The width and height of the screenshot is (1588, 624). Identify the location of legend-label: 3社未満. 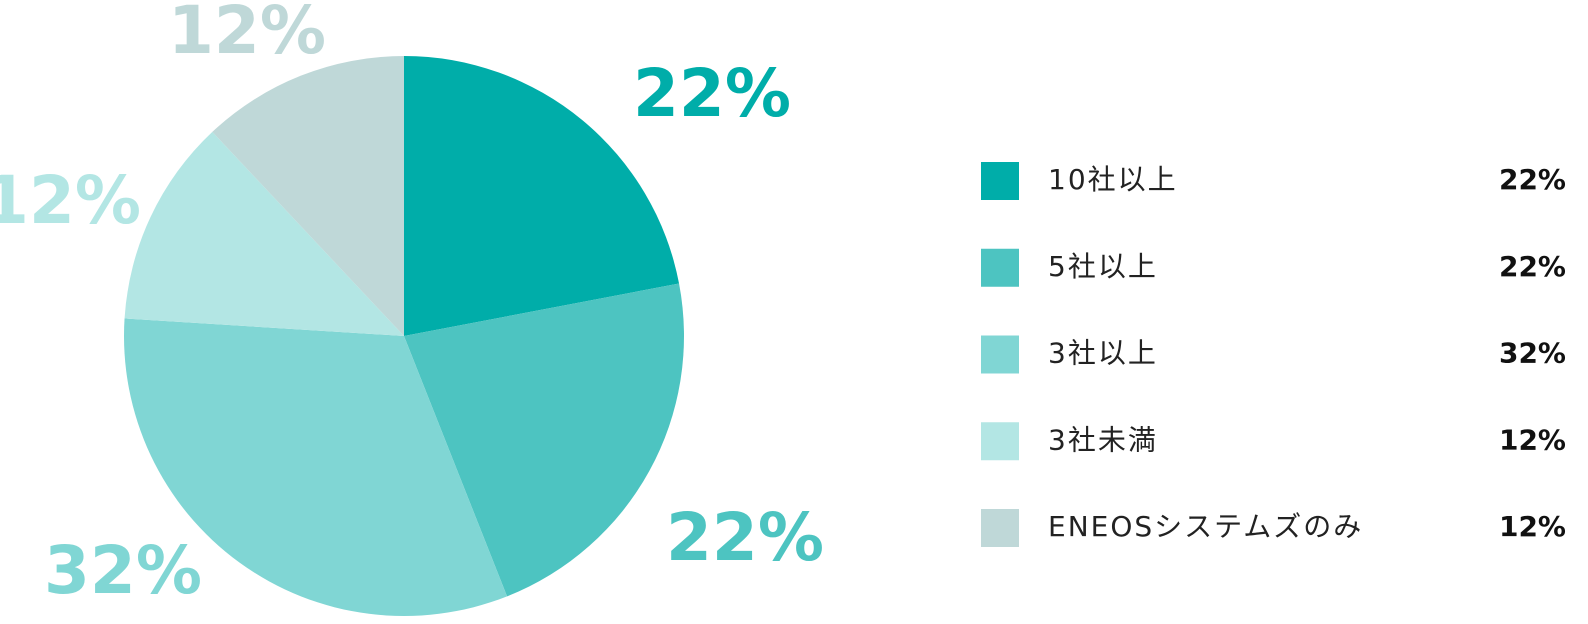
(1103, 439).